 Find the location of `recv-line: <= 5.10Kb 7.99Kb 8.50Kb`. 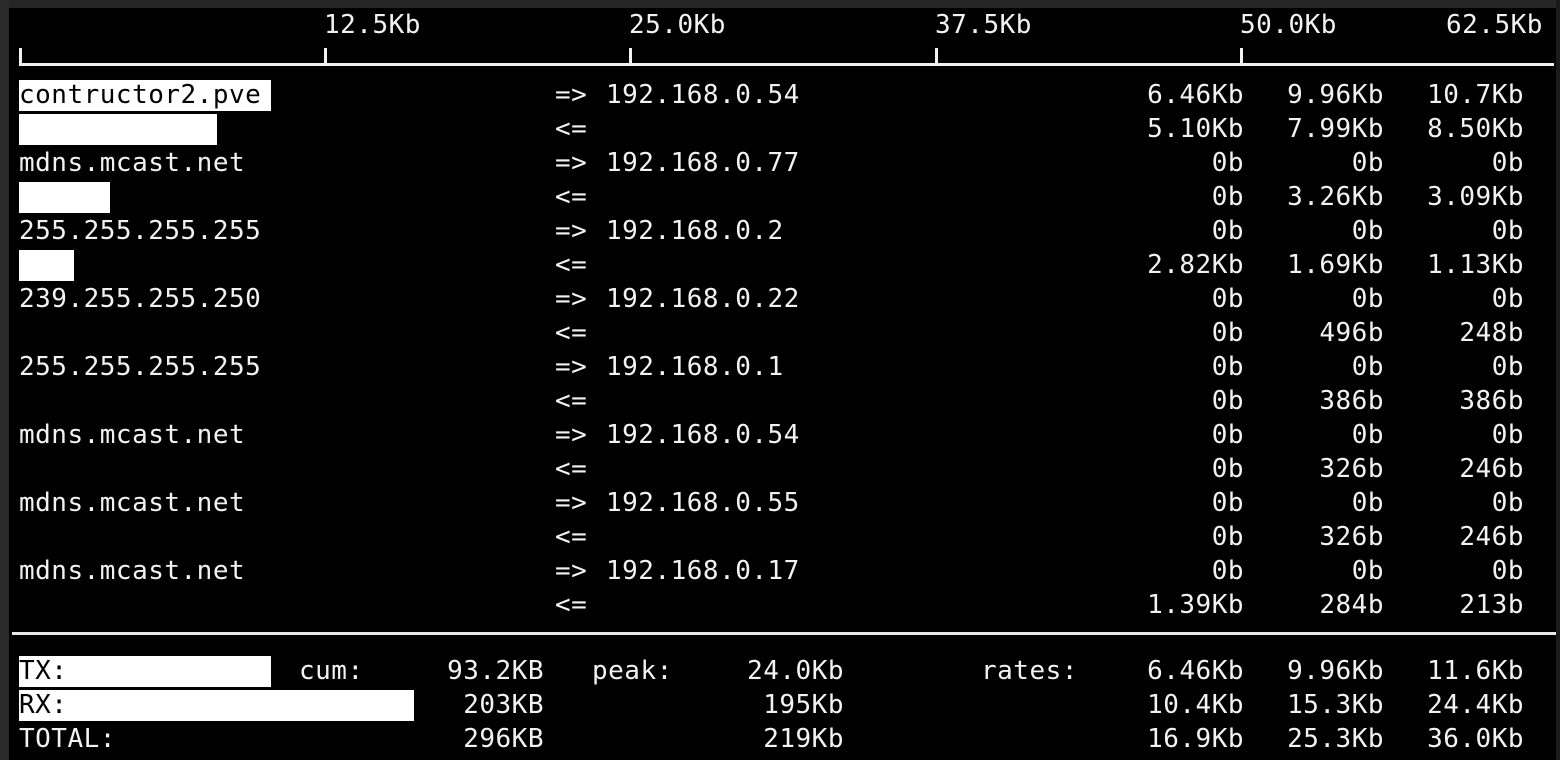

recv-line: <= 5.10Kb 7.99Kb 8.50Kb is located at coordinates (782, 129).